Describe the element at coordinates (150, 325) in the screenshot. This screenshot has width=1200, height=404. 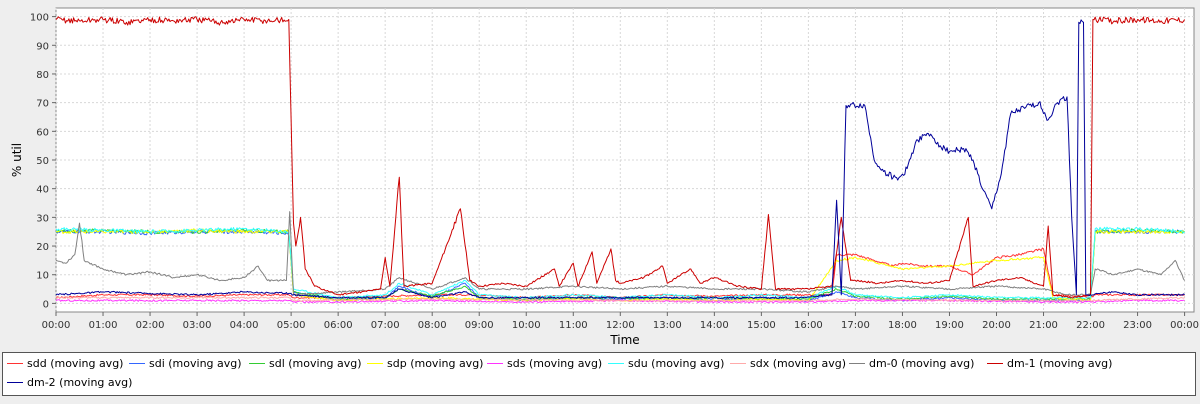
I see `x-tick-label: 02:00` at that location.